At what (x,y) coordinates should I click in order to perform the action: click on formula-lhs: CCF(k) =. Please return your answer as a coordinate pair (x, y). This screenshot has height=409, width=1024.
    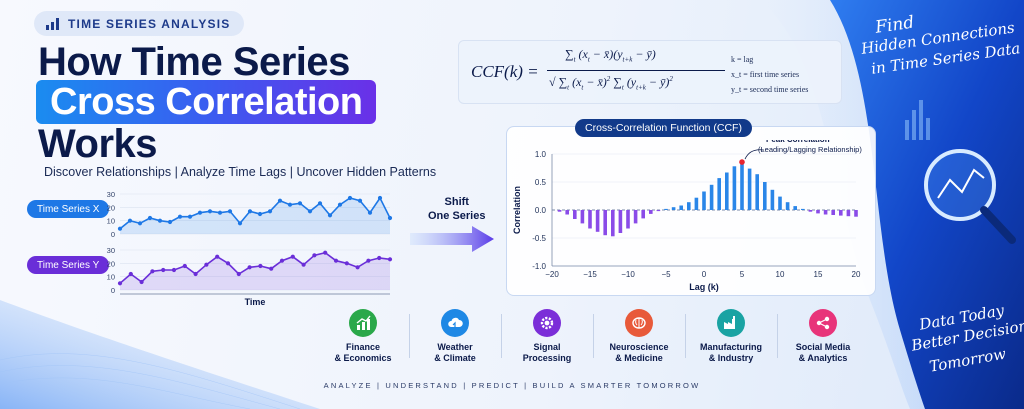
    Looking at the image, I should click on (505, 71).